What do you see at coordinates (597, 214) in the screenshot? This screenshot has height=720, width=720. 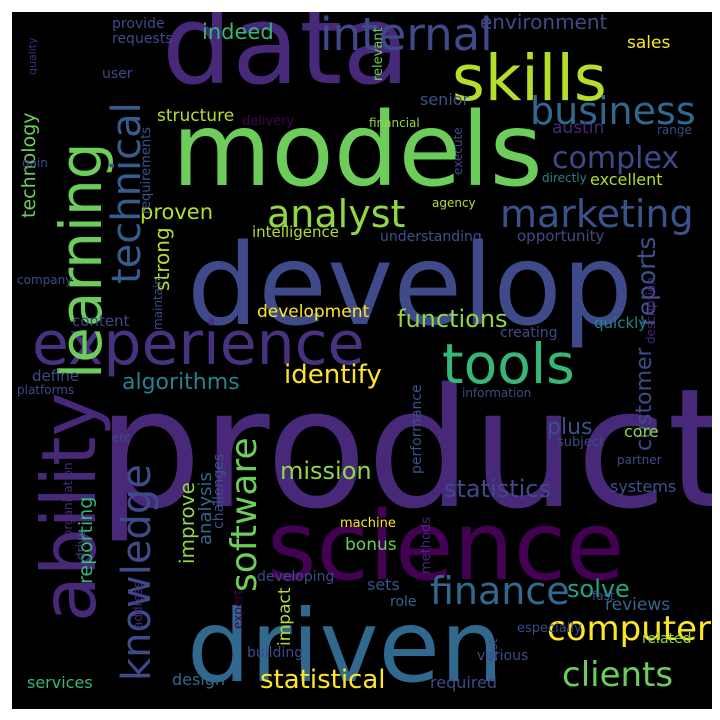 I see `word-marketing: marketing` at bounding box center [597, 214].